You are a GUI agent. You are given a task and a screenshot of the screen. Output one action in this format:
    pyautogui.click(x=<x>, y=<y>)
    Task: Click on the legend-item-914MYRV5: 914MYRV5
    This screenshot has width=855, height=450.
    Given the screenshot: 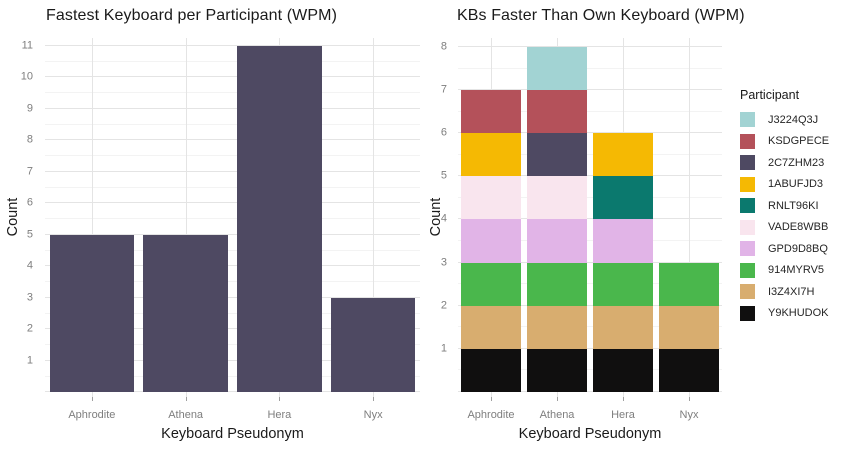 What is the action you would take?
    pyautogui.click(x=797, y=270)
    